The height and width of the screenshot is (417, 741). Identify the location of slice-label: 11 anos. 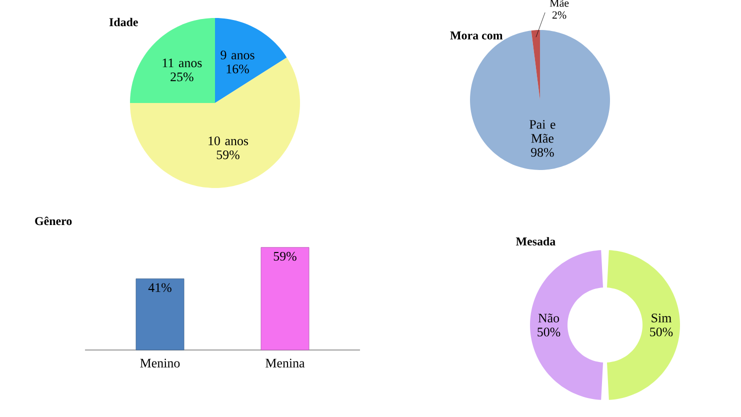
(182, 63).